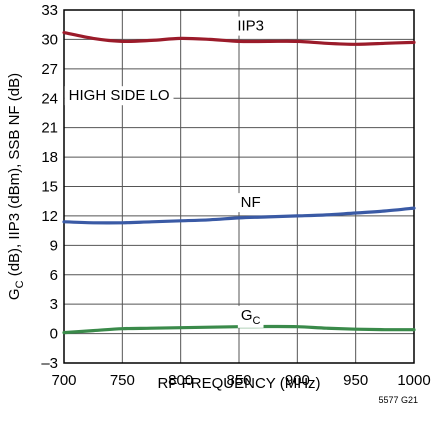 This screenshot has width=433, height=423. What do you see at coordinates (49, 157) in the screenshot?
I see `y-tick-label: 18` at bounding box center [49, 157].